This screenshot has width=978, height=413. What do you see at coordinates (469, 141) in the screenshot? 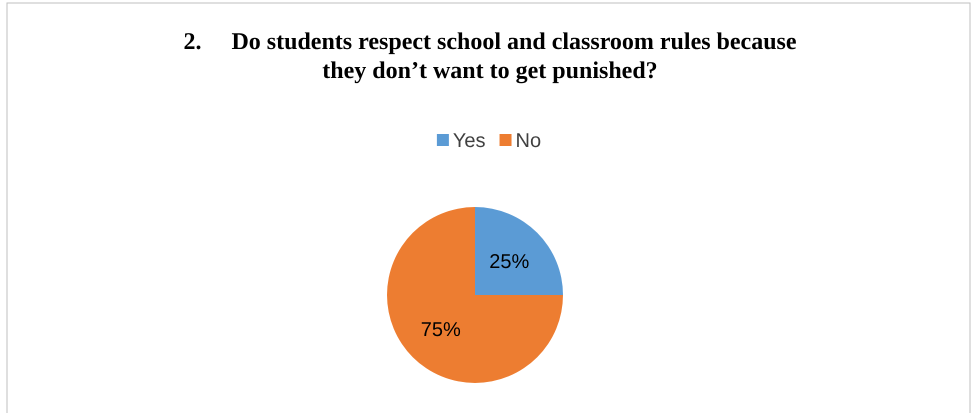
I see `legend-label: Yes` at bounding box center [469, 141].